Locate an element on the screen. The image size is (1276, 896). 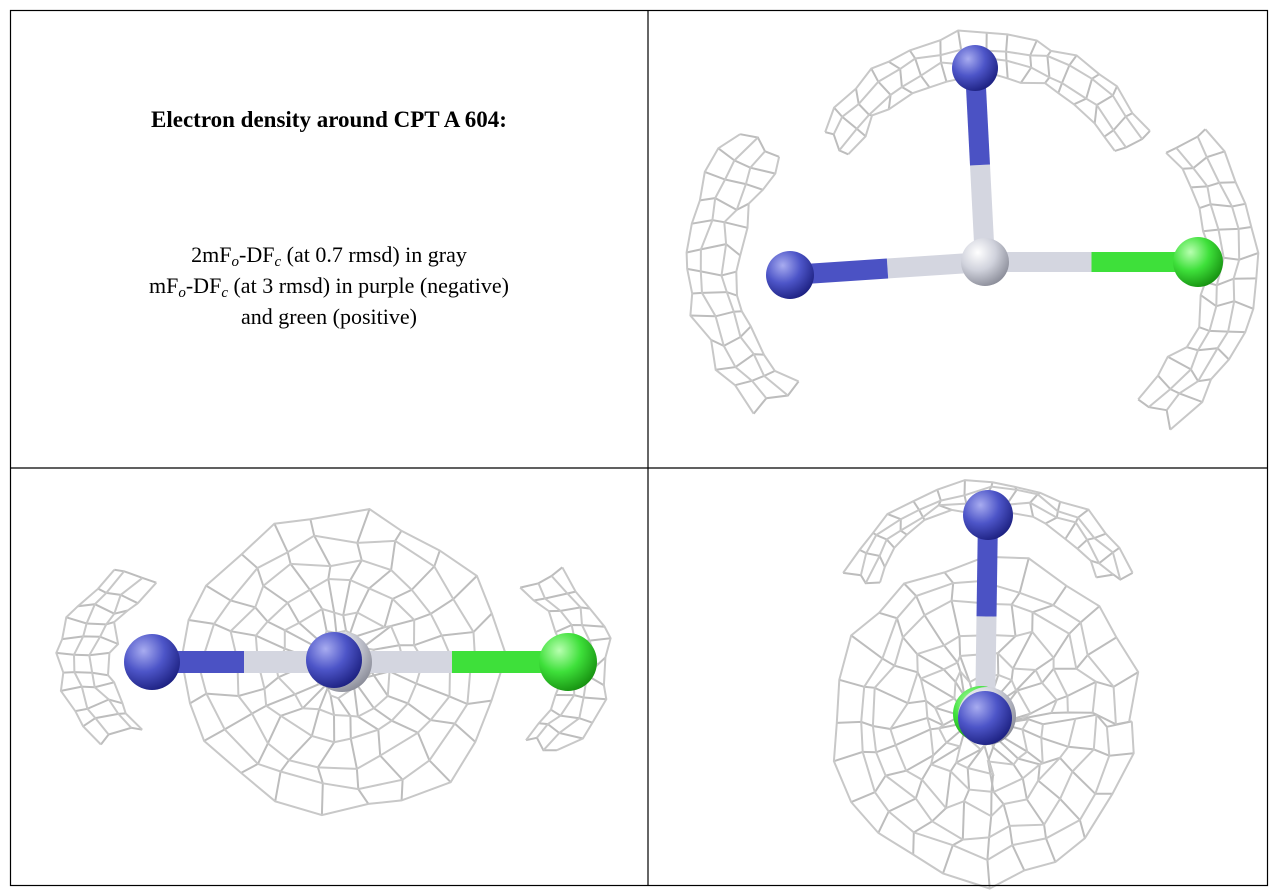
caption-line: and green (positive) is located at coordinates (329, 316).